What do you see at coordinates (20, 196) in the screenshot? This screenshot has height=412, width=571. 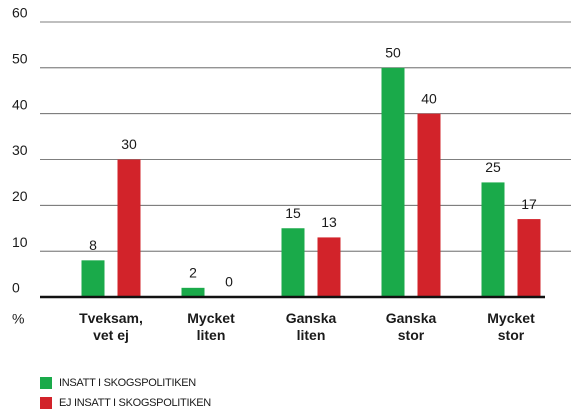 I see `y-tick-label: 20` at bounding box center [20, 196].